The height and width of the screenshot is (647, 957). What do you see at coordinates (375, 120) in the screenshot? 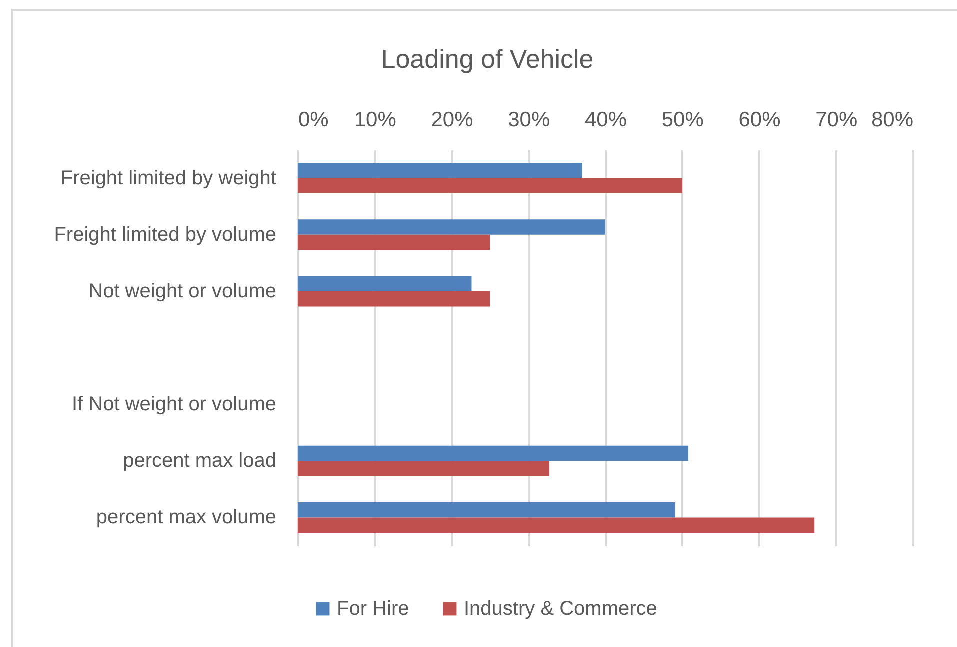
I see `x-tick-label: 10%` at bounding box center [375, 120].